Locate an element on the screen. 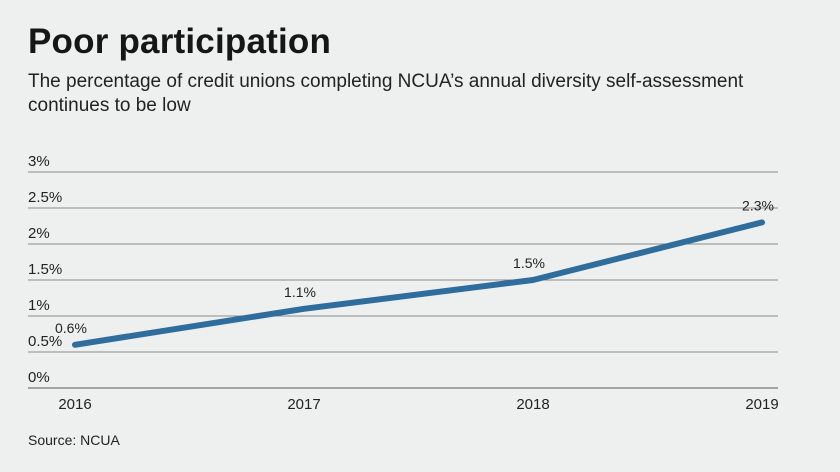  data-label: 2.3% is located at coordinates (758, 205).